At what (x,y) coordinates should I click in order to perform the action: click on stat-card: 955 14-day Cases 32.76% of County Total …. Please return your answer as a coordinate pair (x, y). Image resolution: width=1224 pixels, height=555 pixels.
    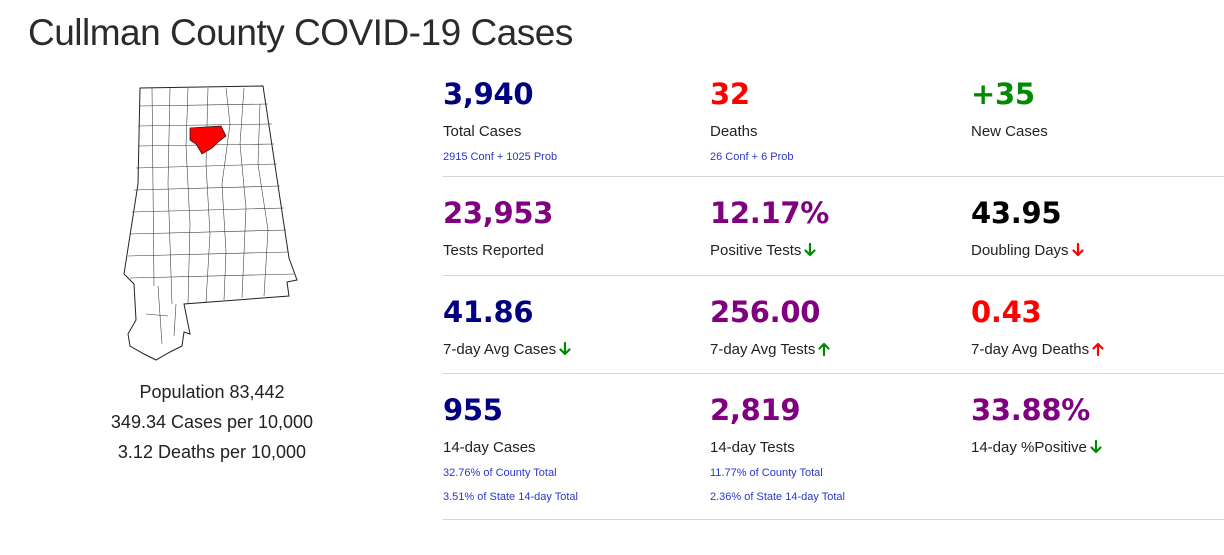
    Looking at the image, I should click on (510, 449).